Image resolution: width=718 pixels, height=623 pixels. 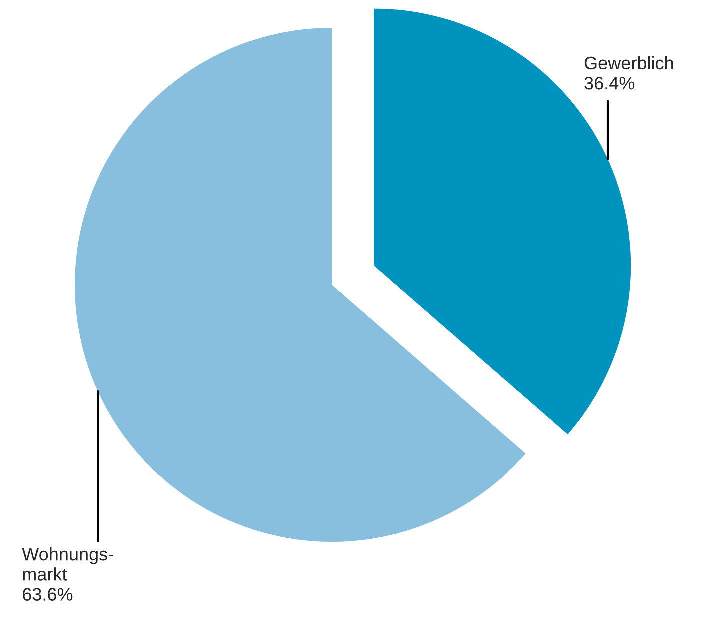 What do you see at coordinates (629, 63) in the screenshot?
I see `slice-label: Gewerblich` at bounding box center [629, 63].